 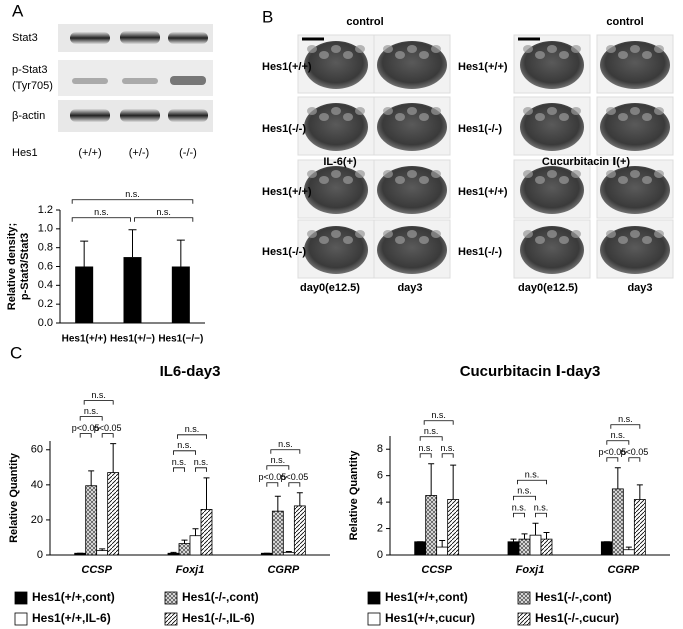 I want to click on column-header: Cucurbitacin Ⅰ(+), so click(x=586, y=162).